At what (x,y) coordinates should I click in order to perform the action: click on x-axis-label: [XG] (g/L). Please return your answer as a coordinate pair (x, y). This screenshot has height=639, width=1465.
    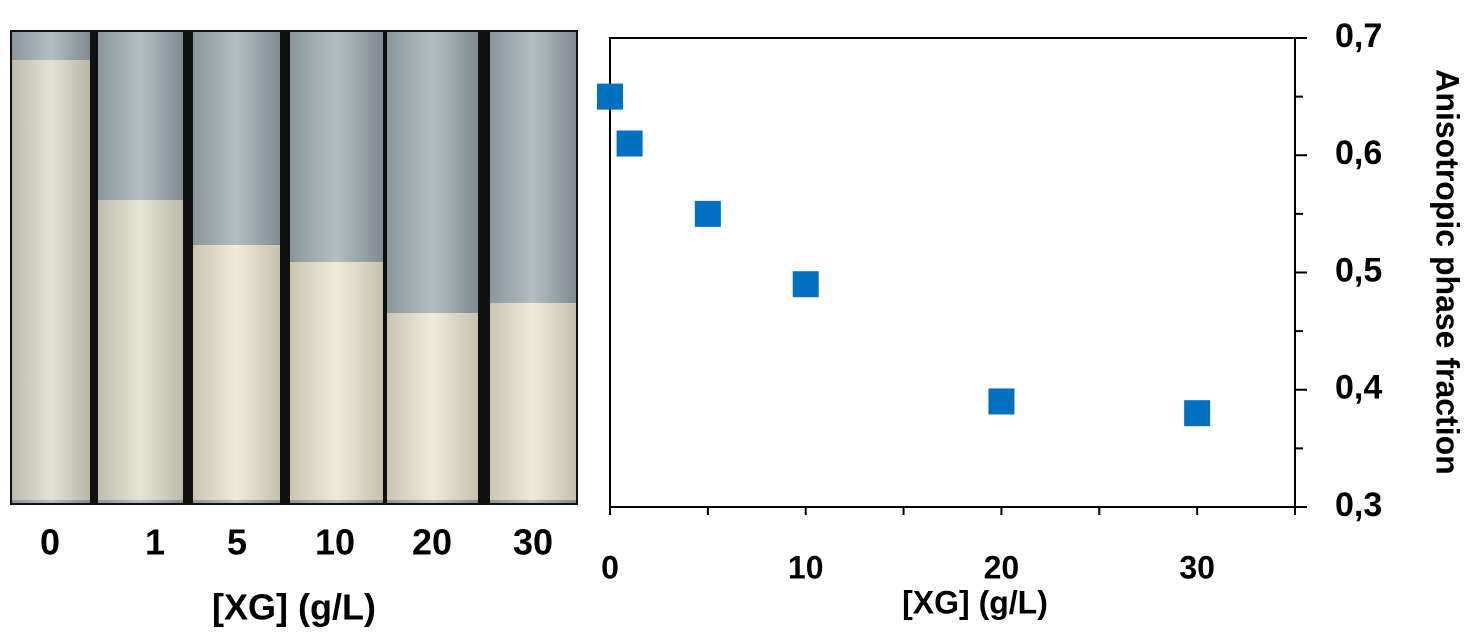
    Looking at the image, I should click on (975, 602).